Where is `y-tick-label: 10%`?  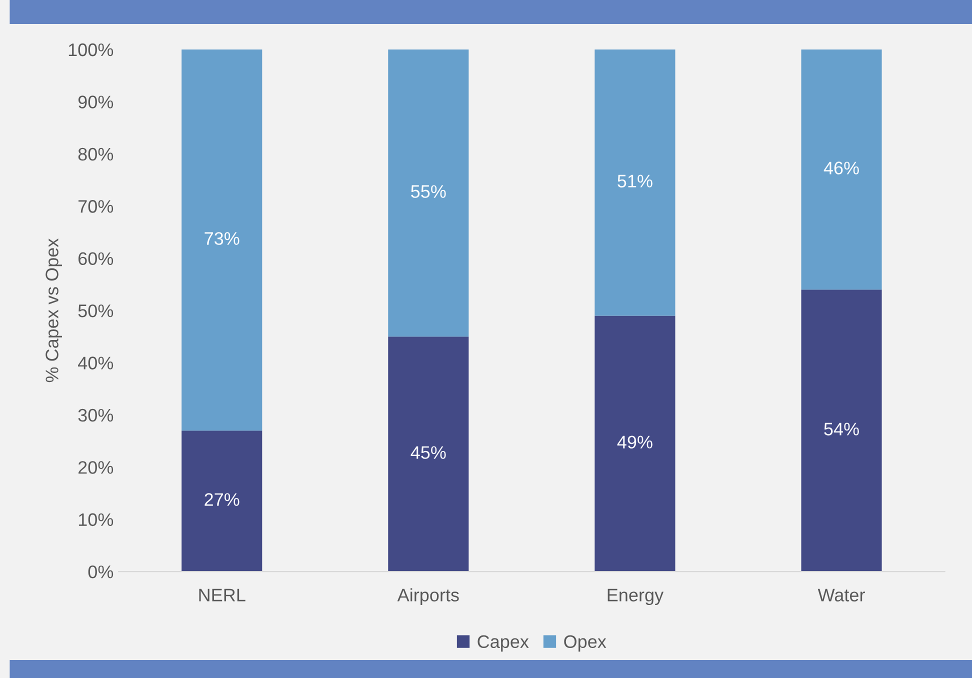
y-tick-label: 10% is located at coordinates (96, 519).